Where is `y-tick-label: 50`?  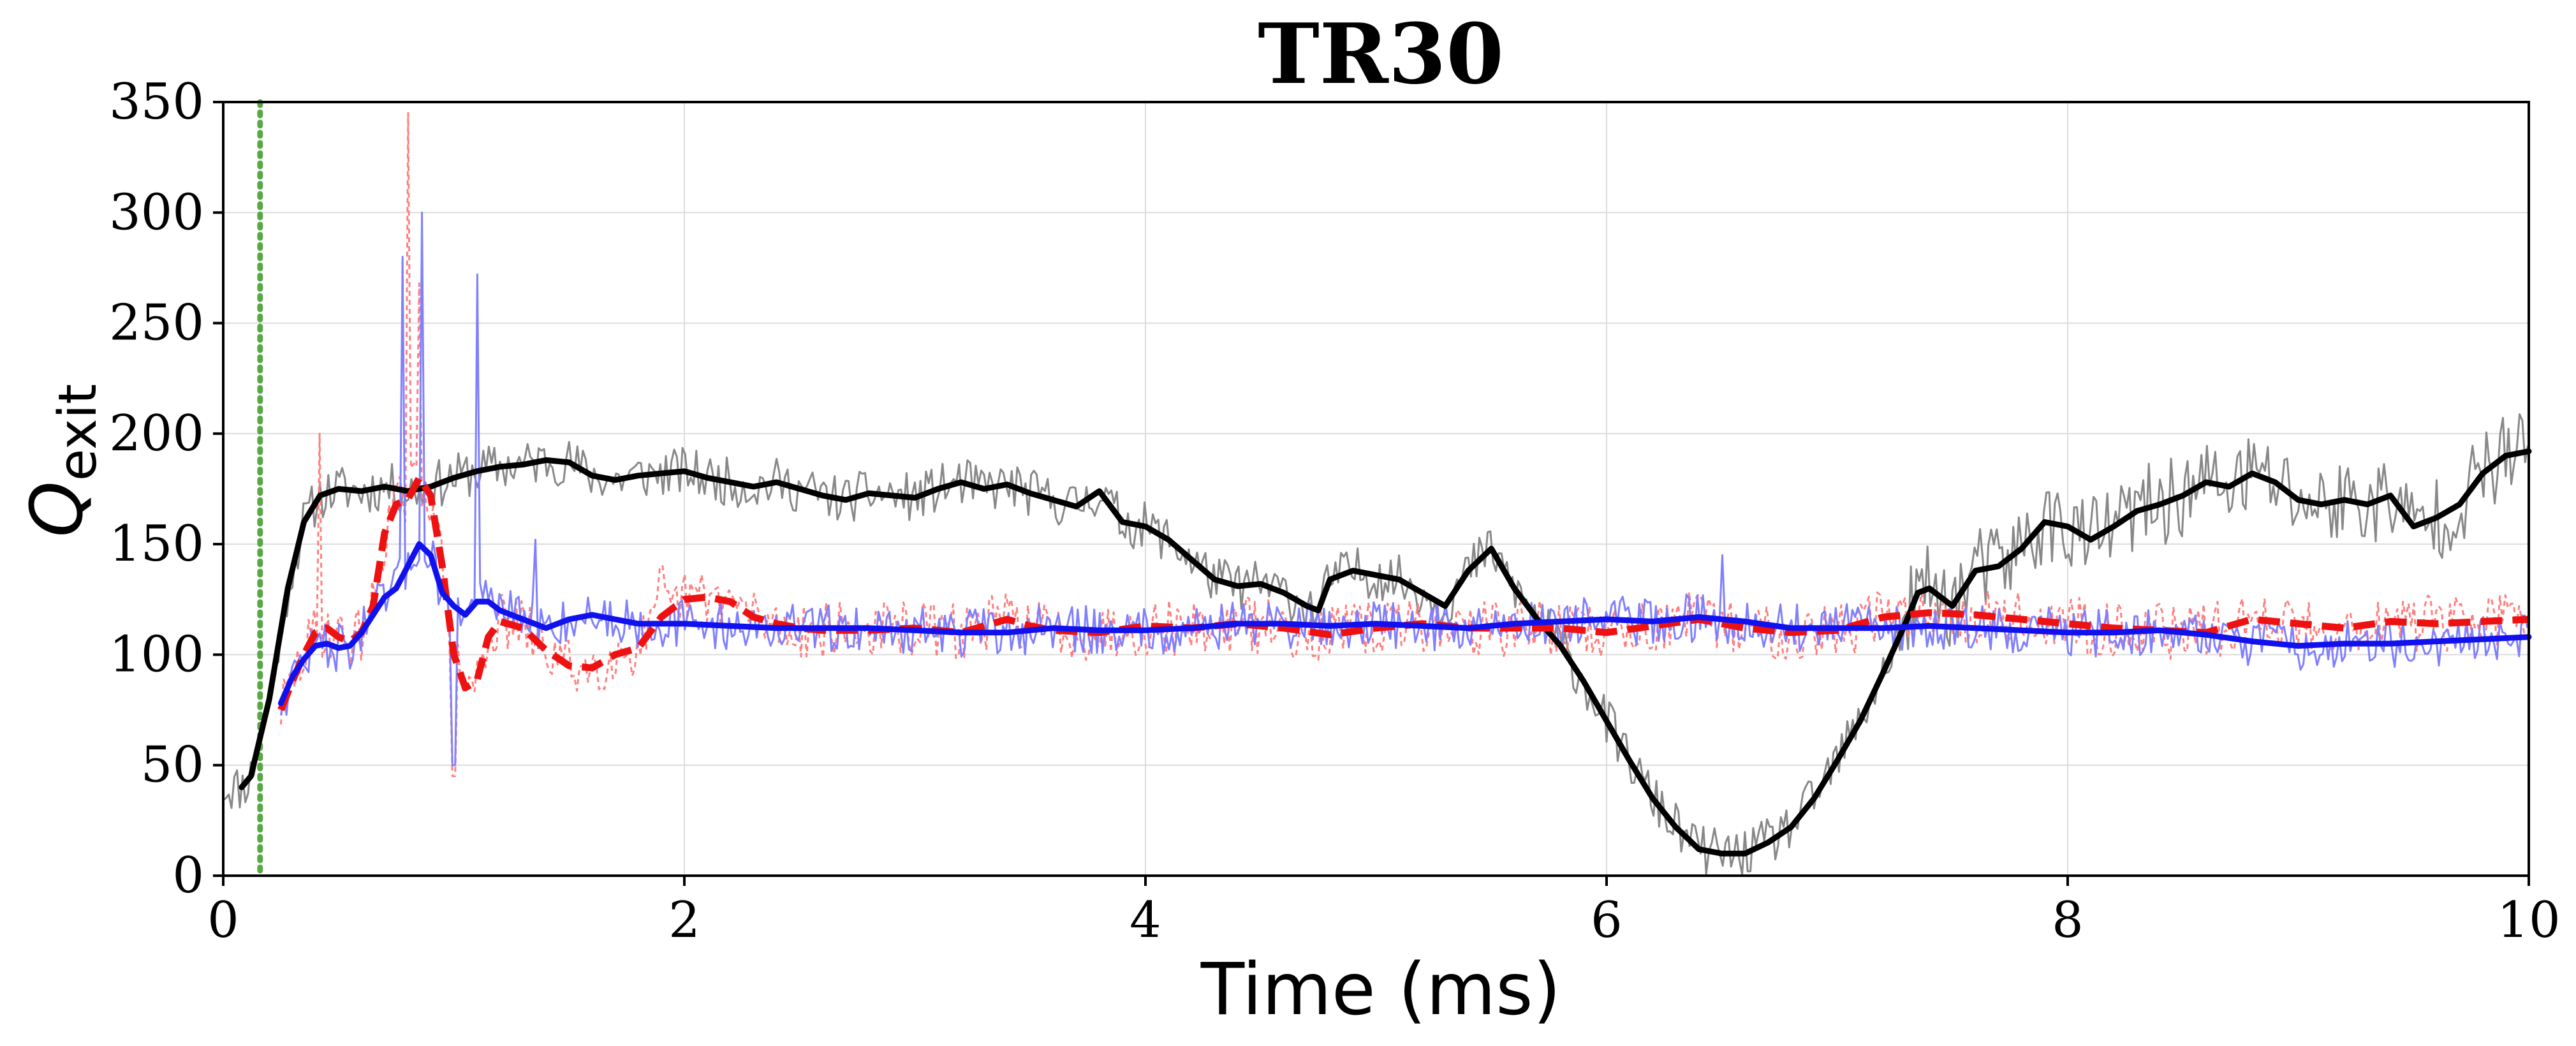
y-tick-label: 50 is located at coordinates (172, 766).